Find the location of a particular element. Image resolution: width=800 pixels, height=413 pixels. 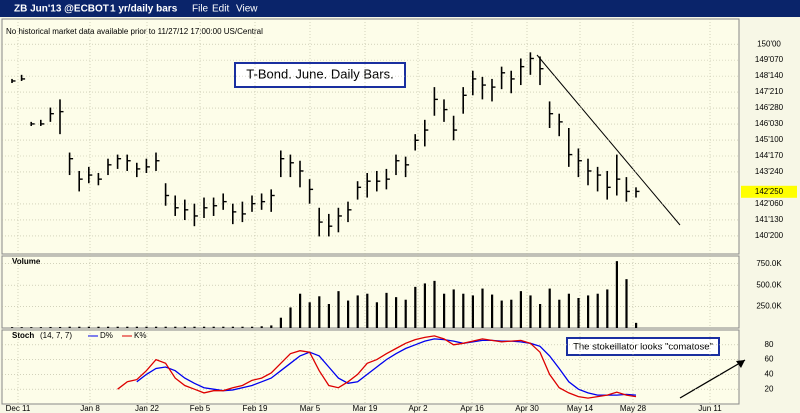

period: 1 yr/daily bars is located at coordinates (144, 9).